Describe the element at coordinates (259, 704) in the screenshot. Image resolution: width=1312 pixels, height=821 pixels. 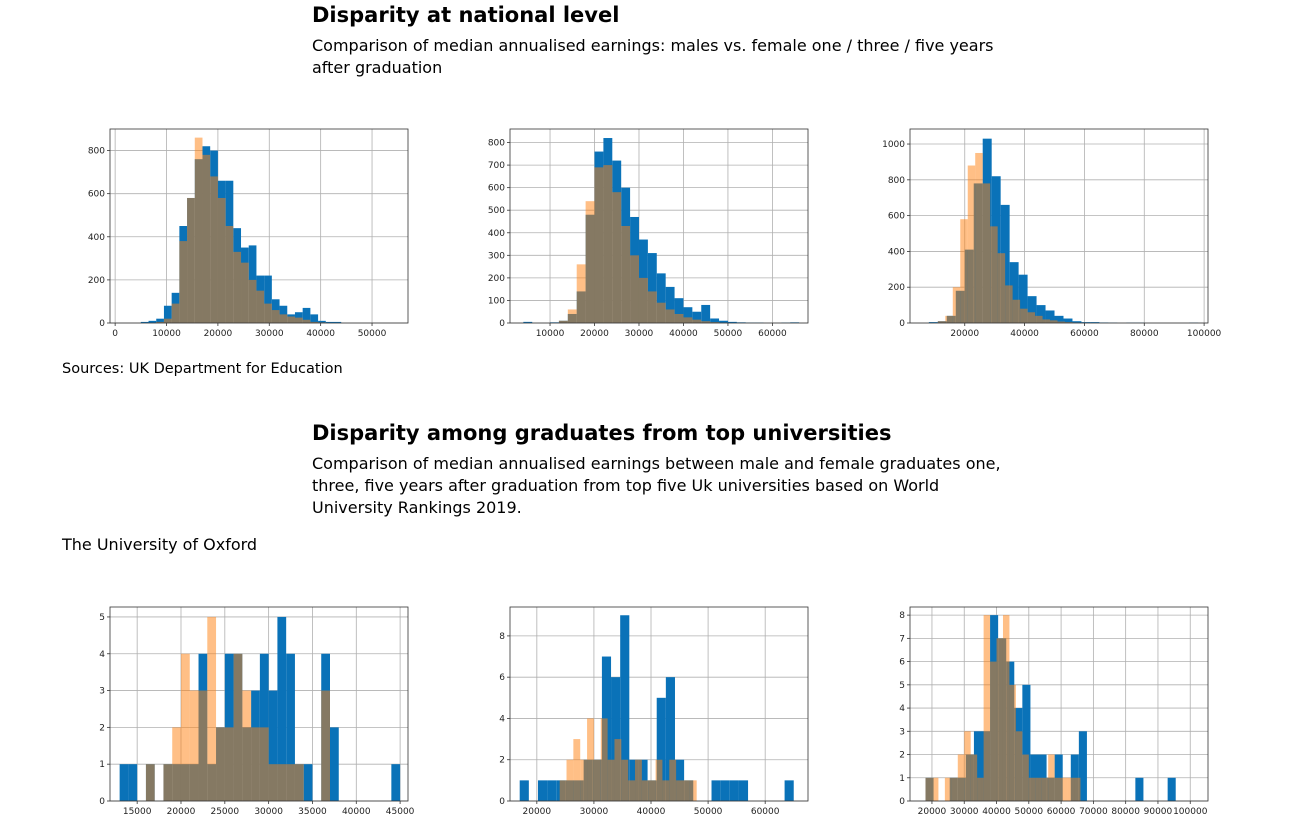
I see `plot-frame` at that location.